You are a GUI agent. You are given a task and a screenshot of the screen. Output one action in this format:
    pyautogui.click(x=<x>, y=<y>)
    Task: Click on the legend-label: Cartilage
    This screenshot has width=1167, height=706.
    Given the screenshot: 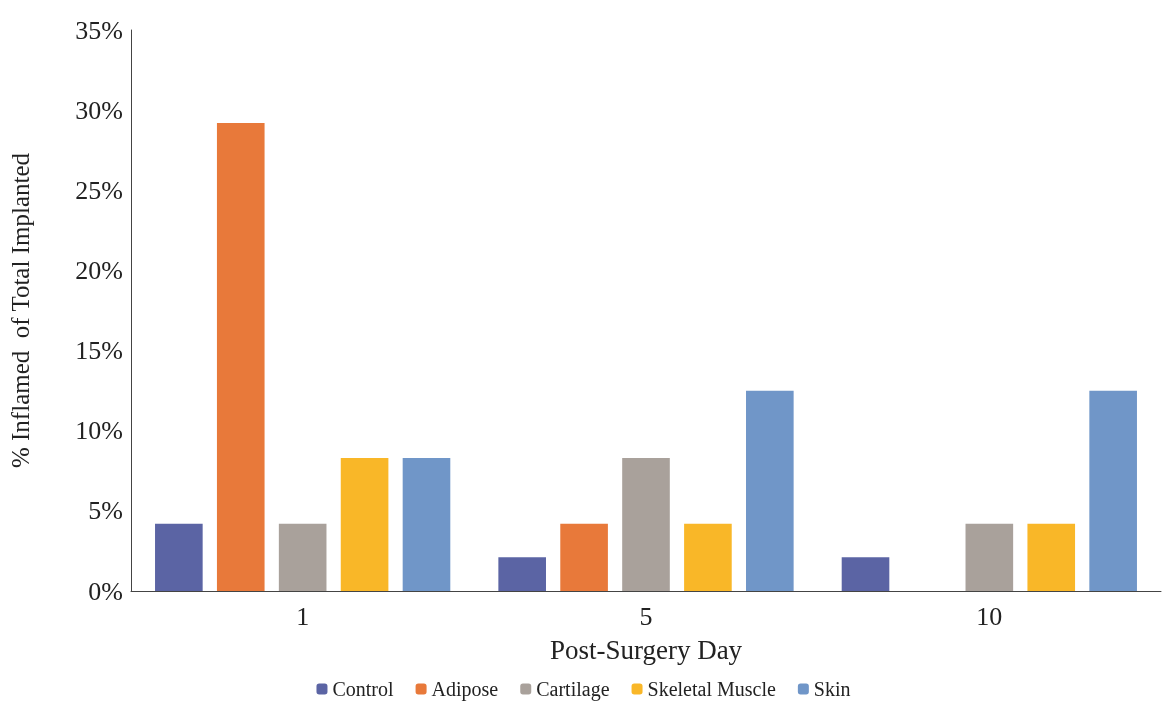 What is the action you would take?
    pyautogui.click(x=573, y=689)
    